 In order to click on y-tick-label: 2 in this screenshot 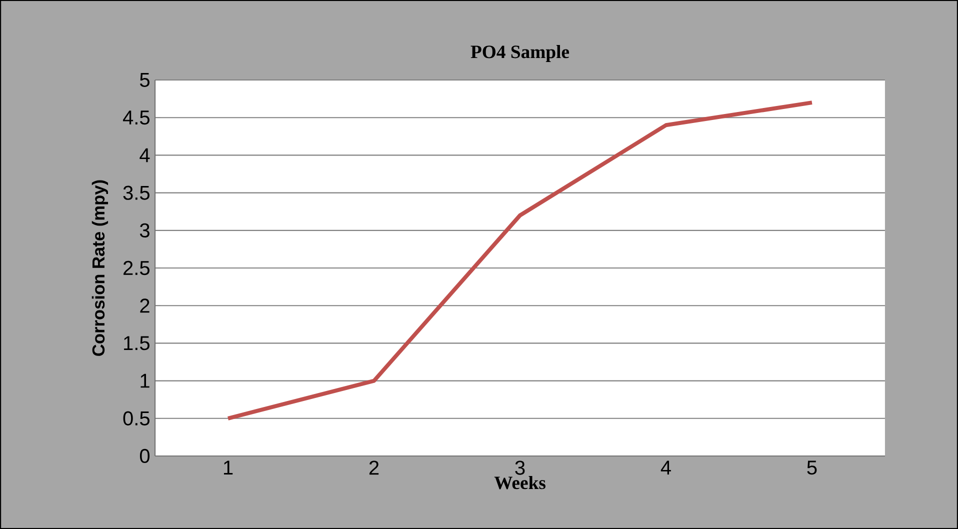, I will do `click(145, 305)`.